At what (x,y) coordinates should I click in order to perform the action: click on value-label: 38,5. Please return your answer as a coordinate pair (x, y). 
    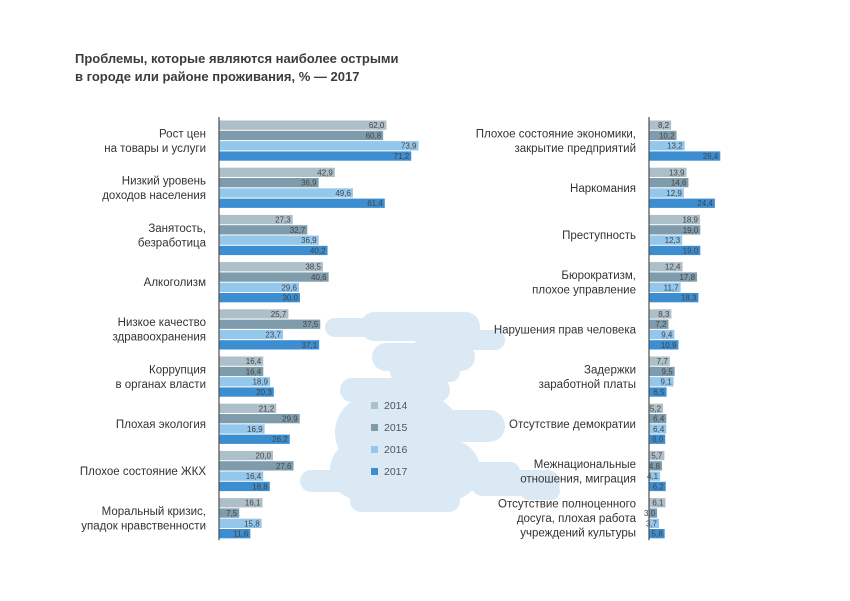
    Looking at the image, I should click on (313, 267).